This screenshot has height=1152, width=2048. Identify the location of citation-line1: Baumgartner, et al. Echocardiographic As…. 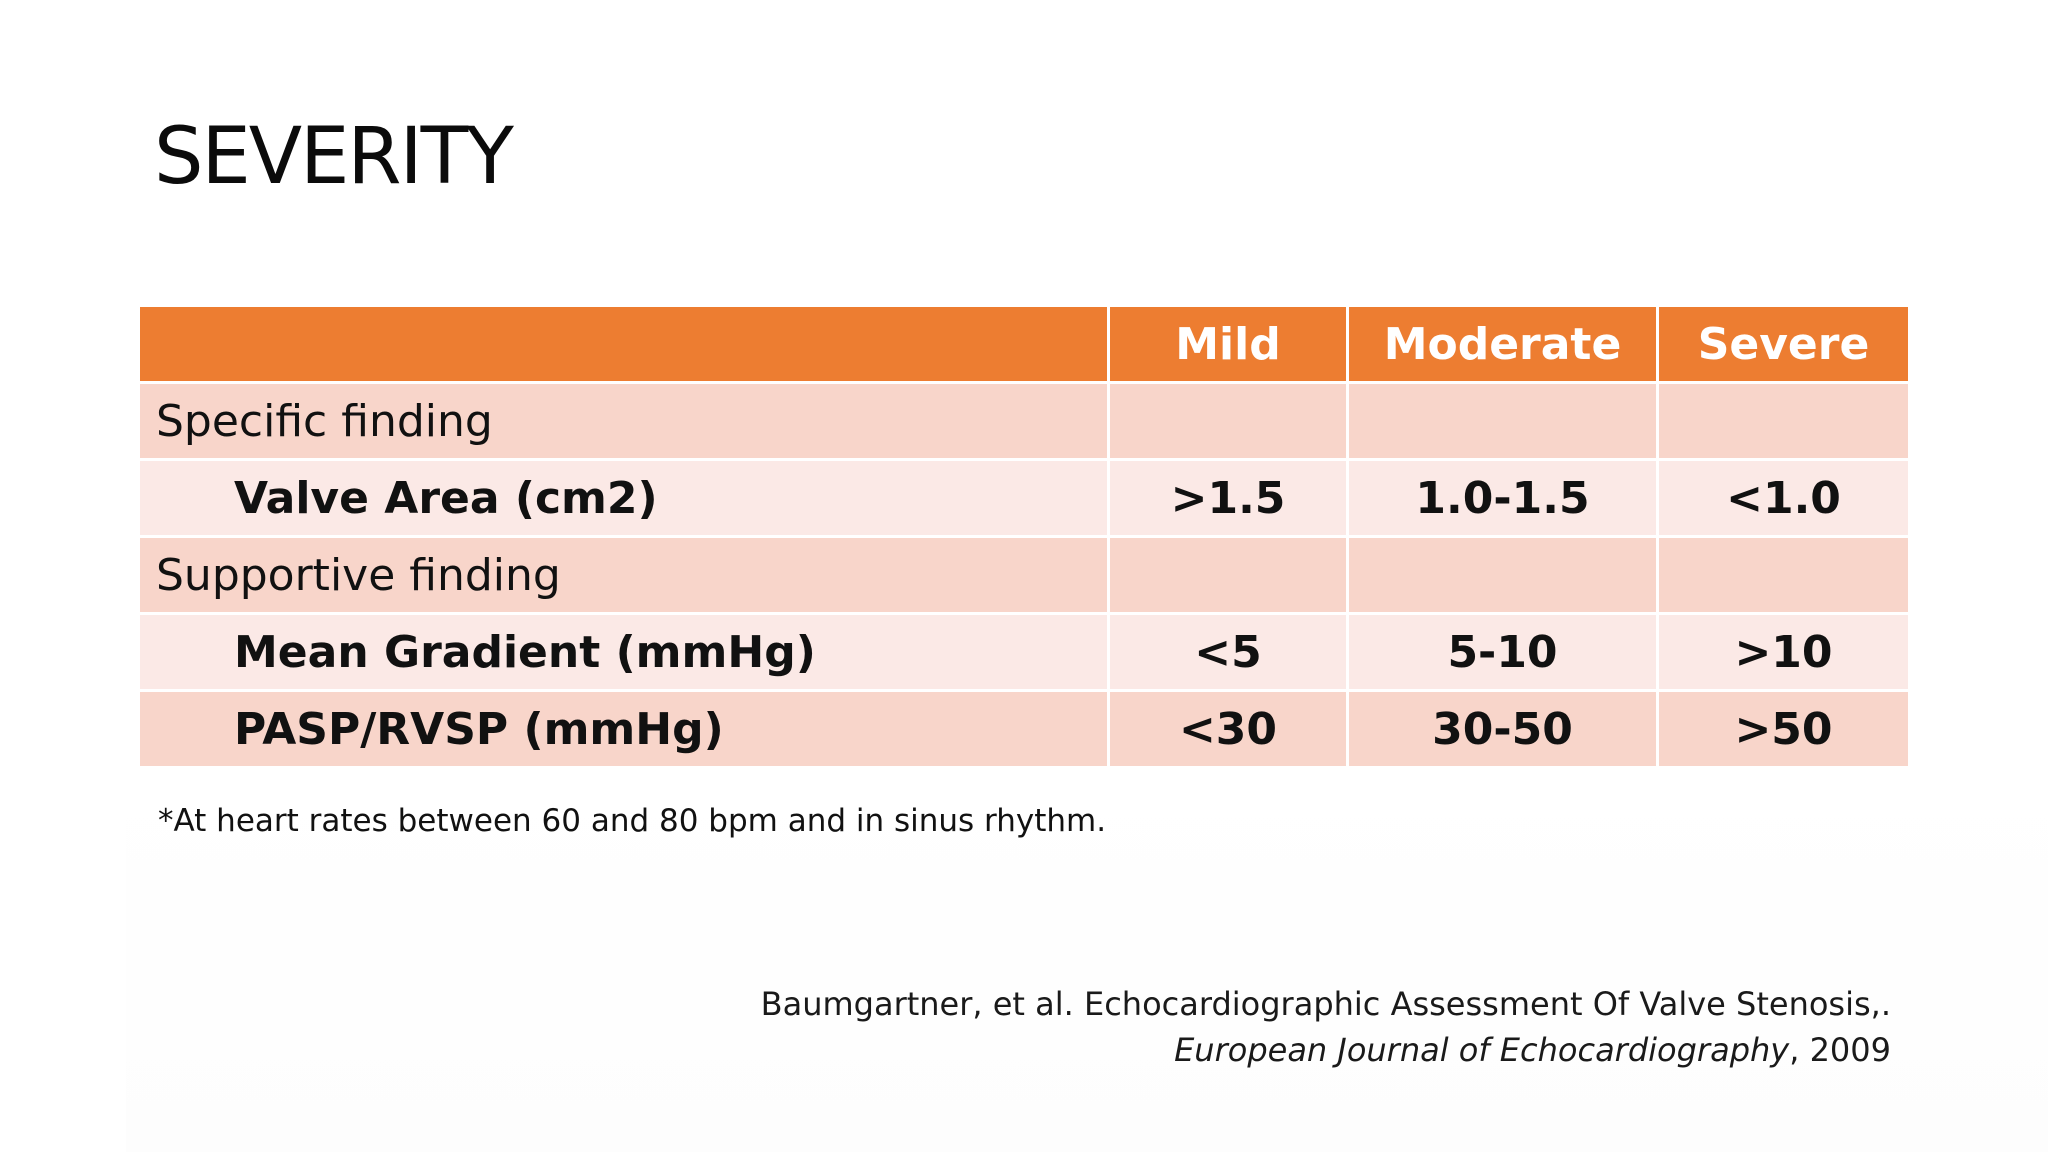
(1325, 1004).